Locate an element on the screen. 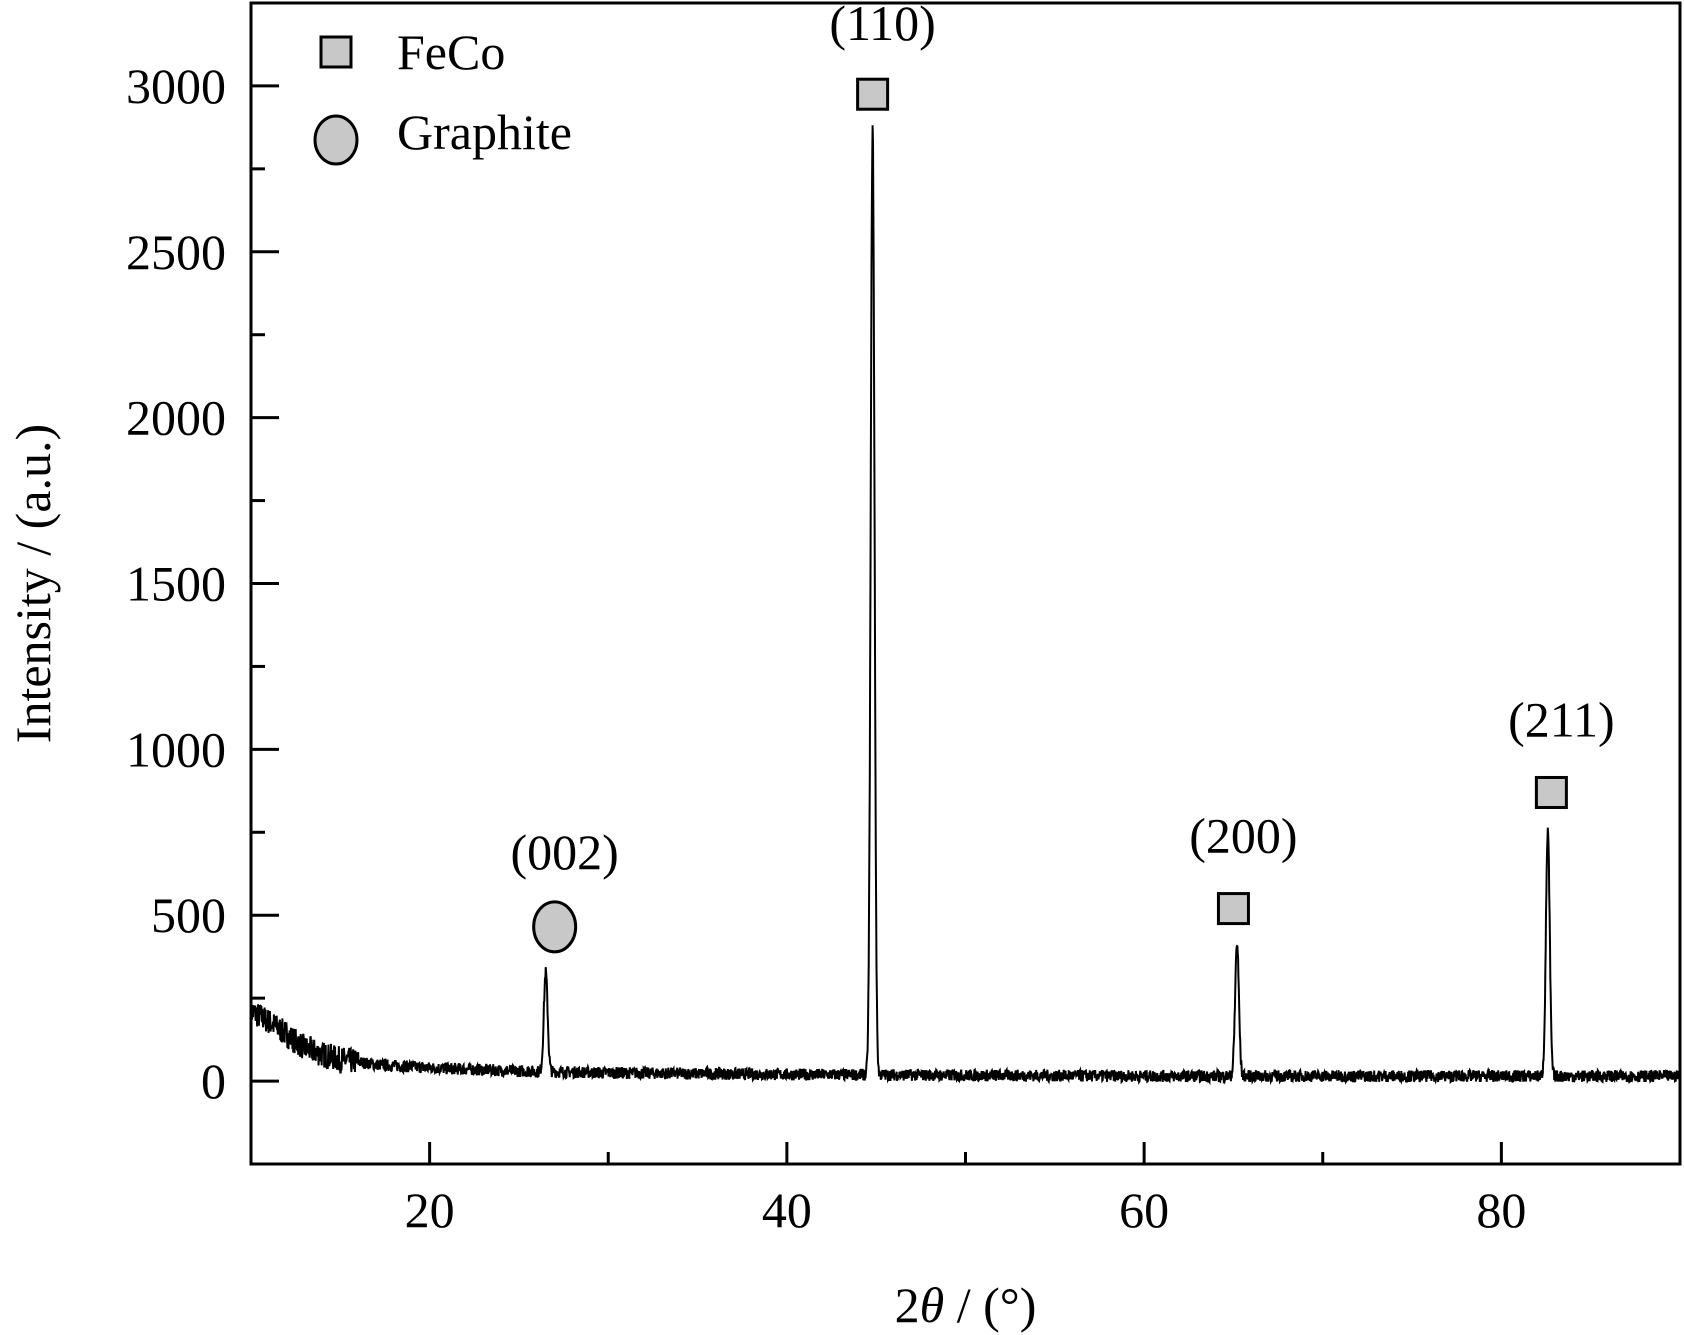 The image size is (1684, 1335). x-tick-label: 60 is located at coordinates (1144, 1210).